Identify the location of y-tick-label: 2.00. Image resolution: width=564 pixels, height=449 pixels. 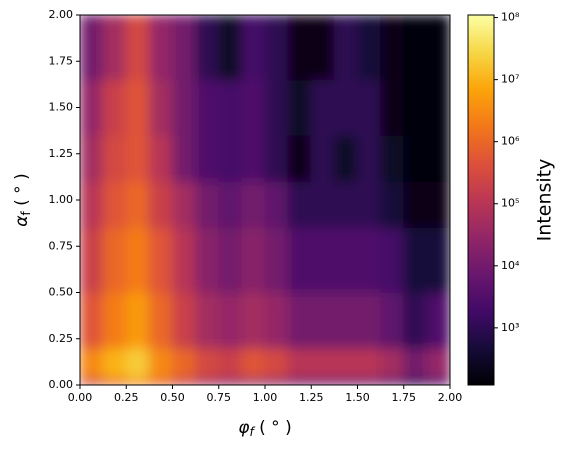
(61, 14).